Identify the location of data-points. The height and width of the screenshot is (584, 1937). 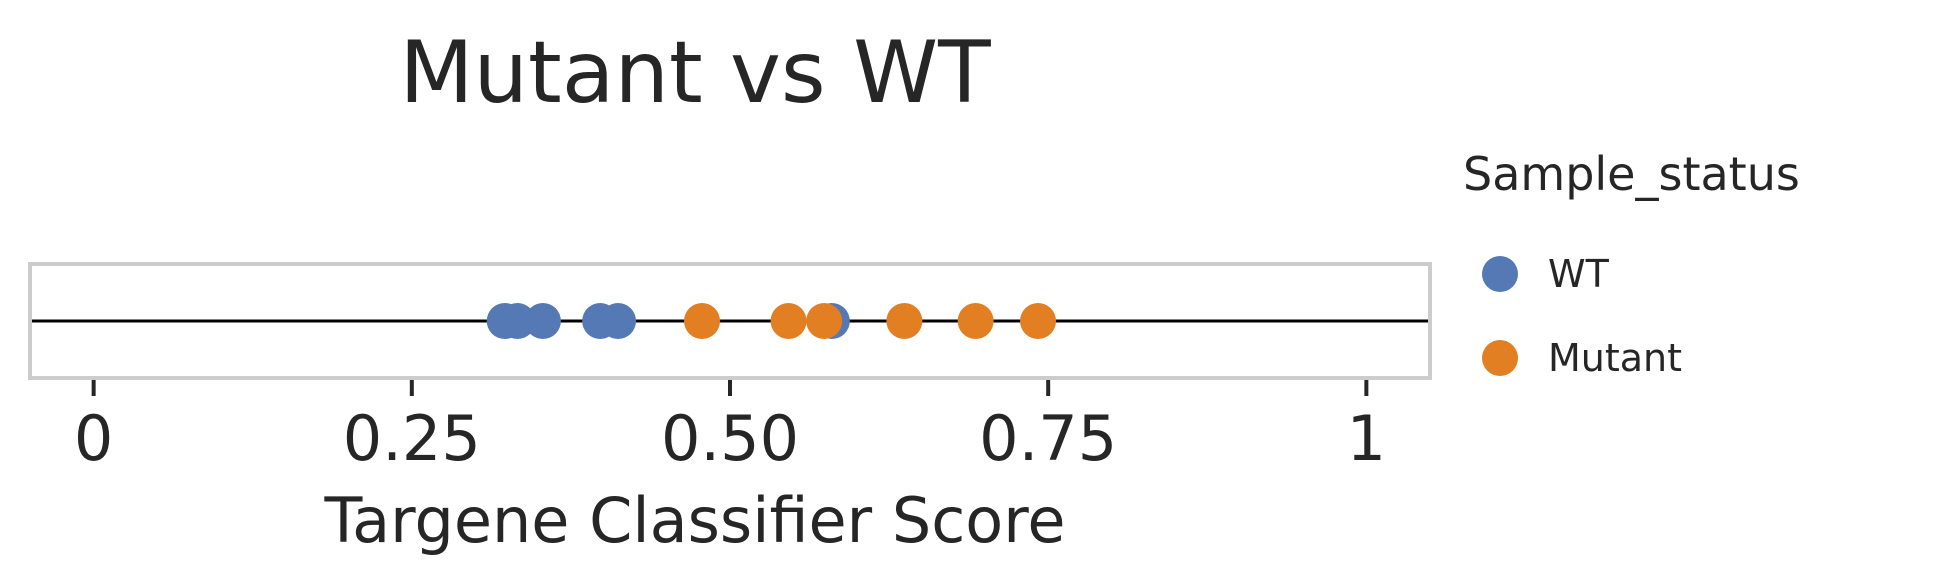
(771, 321).